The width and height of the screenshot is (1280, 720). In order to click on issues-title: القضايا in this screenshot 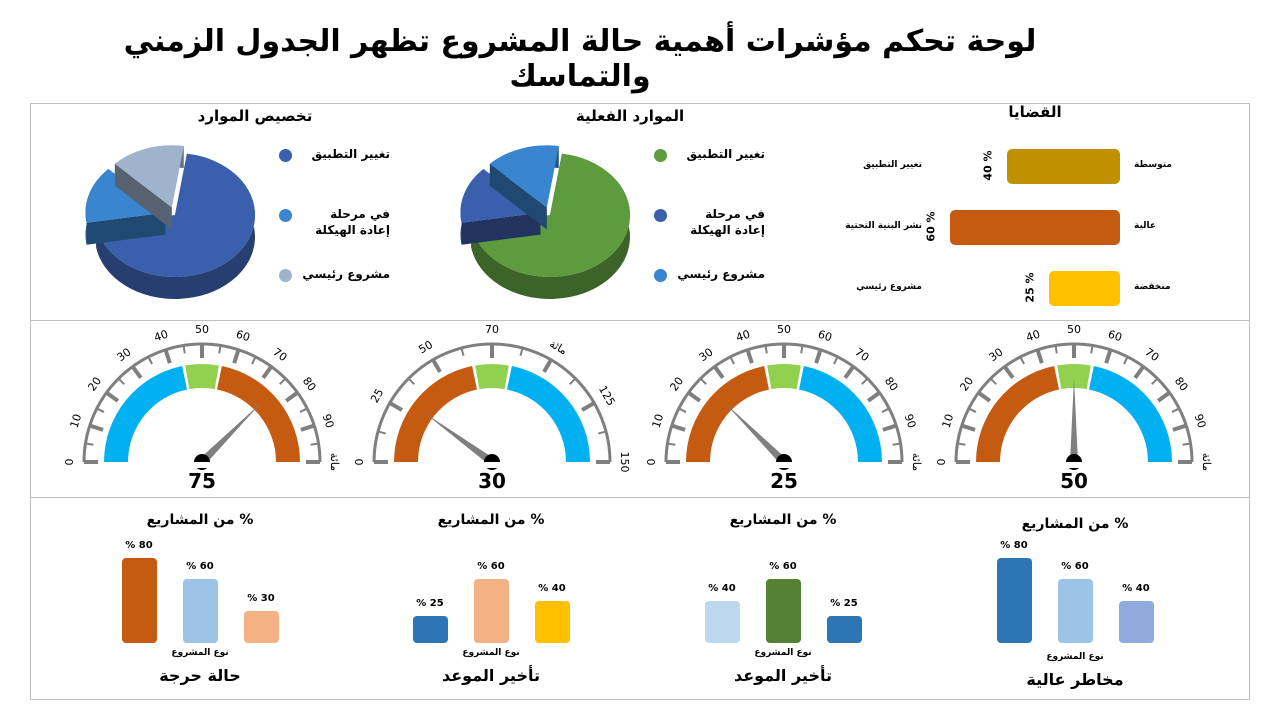, I will do `click(1035, 112)`.